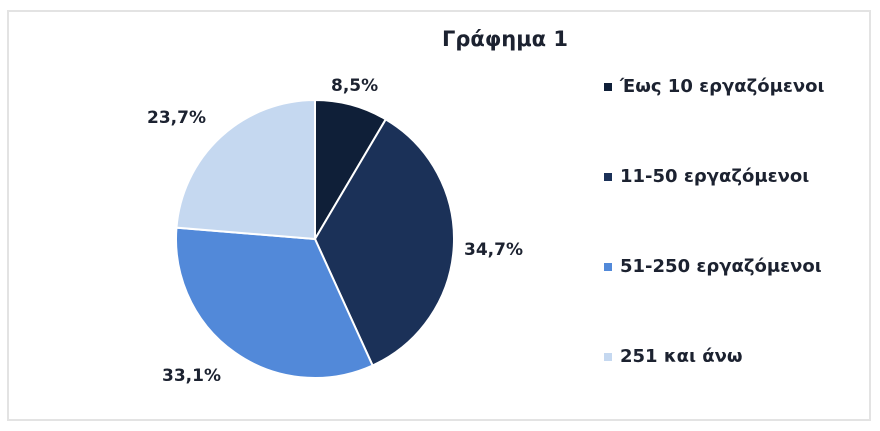 This screenshot has width=880, height=431. I want to click on slice-251-plus, so click(245, 169).